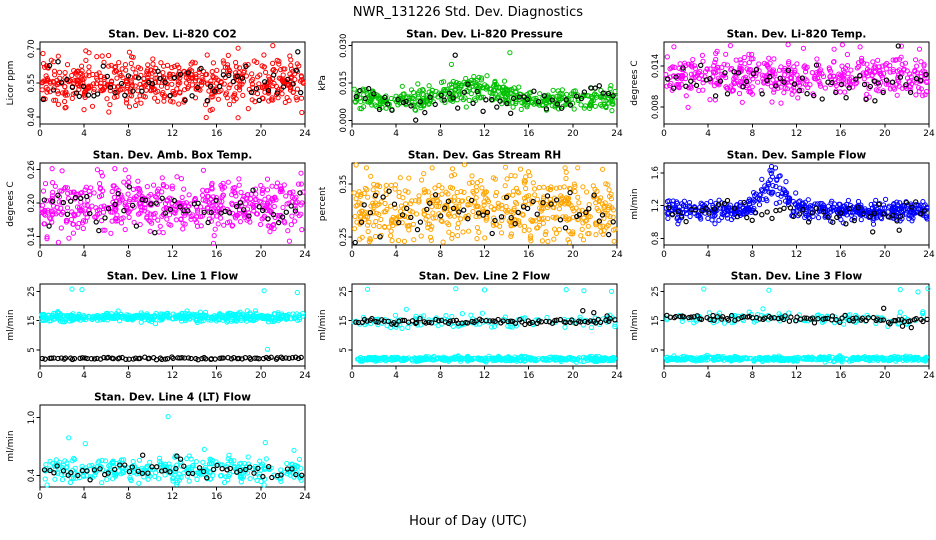 This screenshot has height=540, width=936. Describe the element at coordinates (129, 52) in the screenshot. I see `data-point-outlier` at that location.